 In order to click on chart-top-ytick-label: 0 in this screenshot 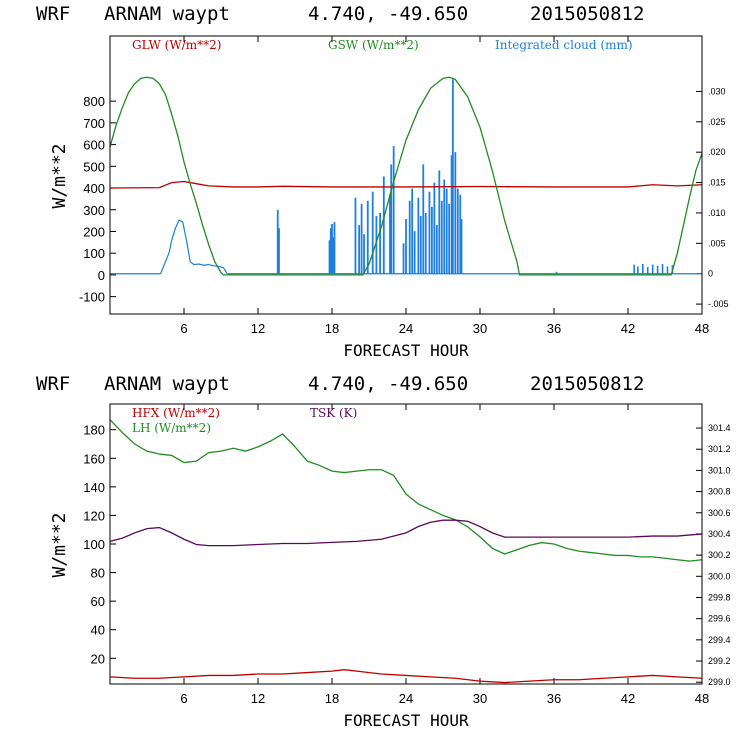, I will do `click(101, 275)`.